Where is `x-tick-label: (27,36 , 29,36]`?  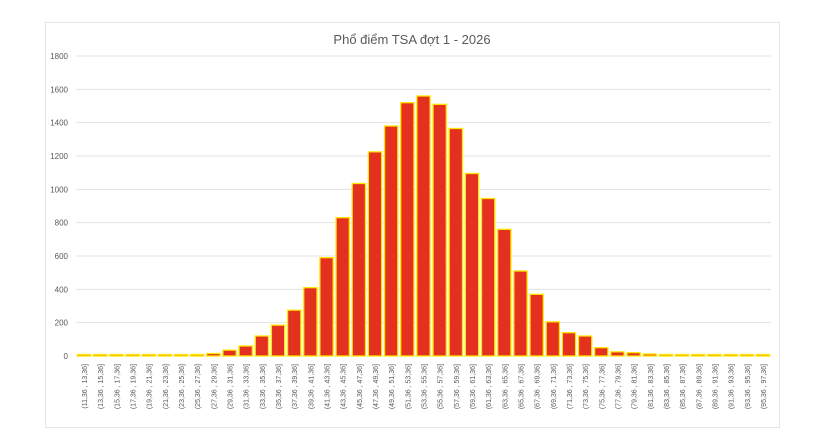
x-tick-label: (27,36 , 29,36] is located at coordinates (214, 386).